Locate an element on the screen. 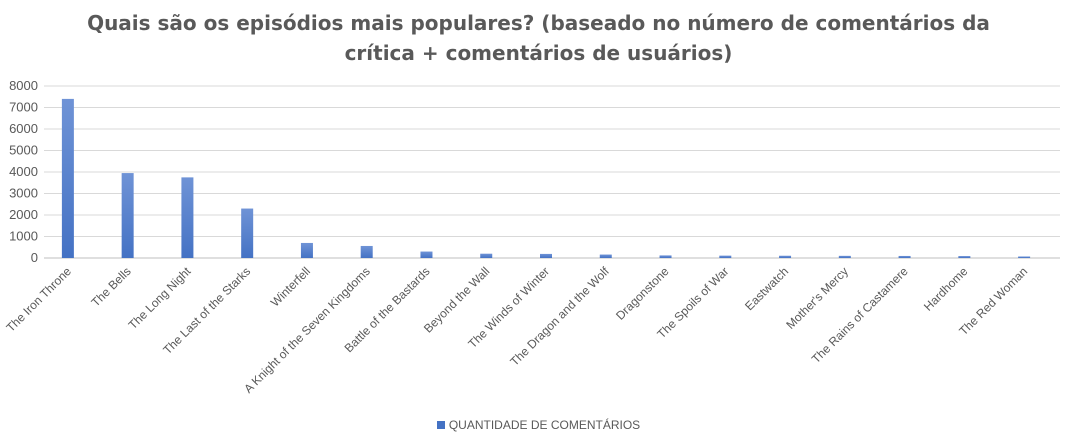 The width and height of the screenshot is (1077, 445). x-tick-label: The Long Night is located at coordinates (160, 298).